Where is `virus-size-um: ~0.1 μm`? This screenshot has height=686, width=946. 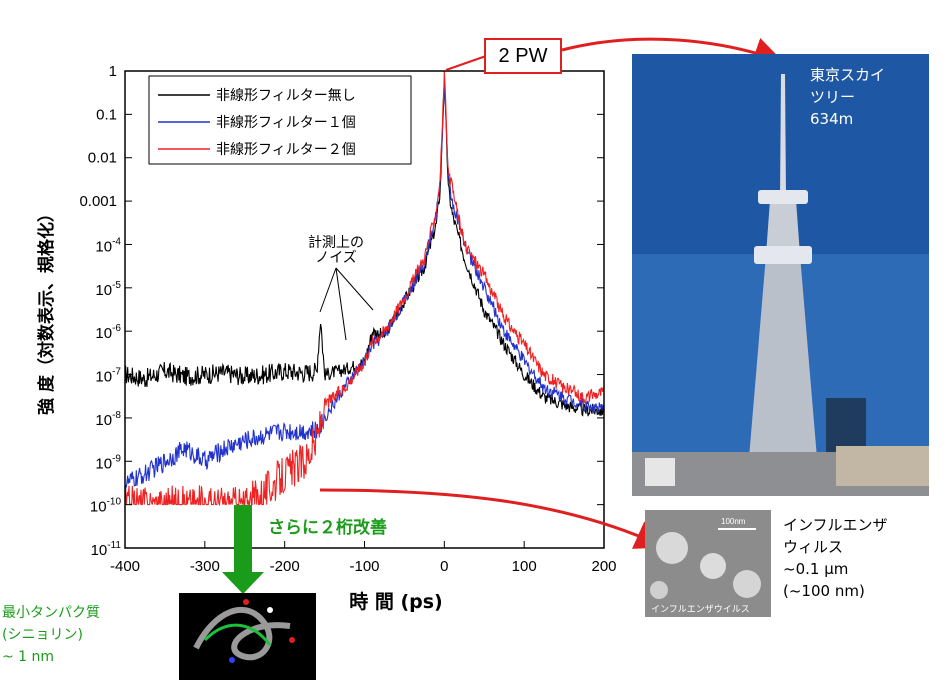
virus-size-um: ~0.1 μm is located at coordinates (816, 569).